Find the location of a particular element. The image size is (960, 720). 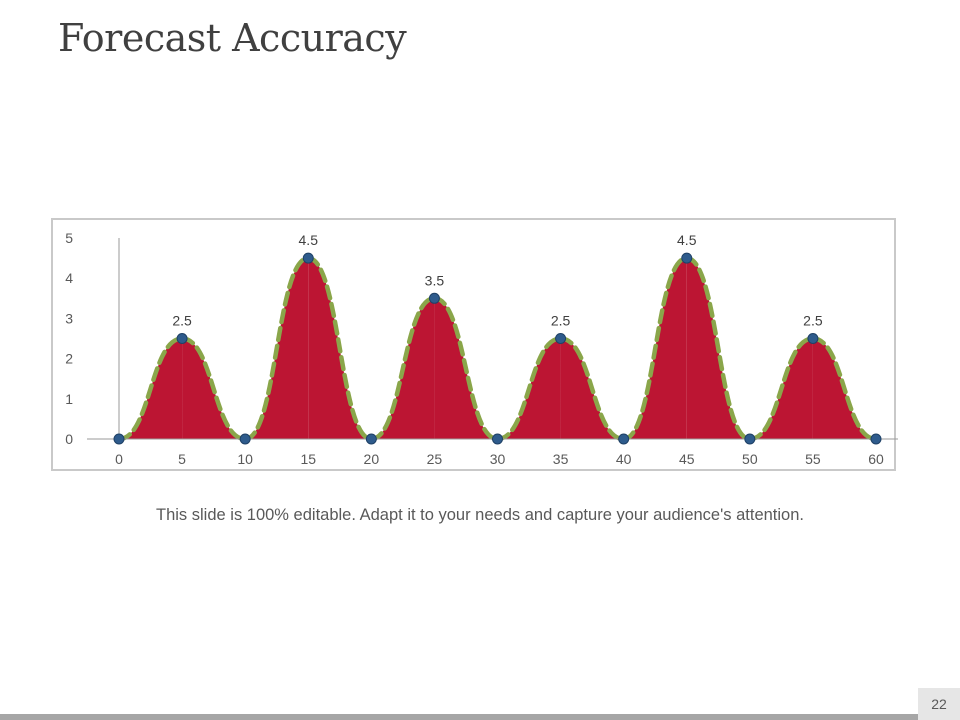

x-tick-label: 0 is located at coordinates (119, 459).